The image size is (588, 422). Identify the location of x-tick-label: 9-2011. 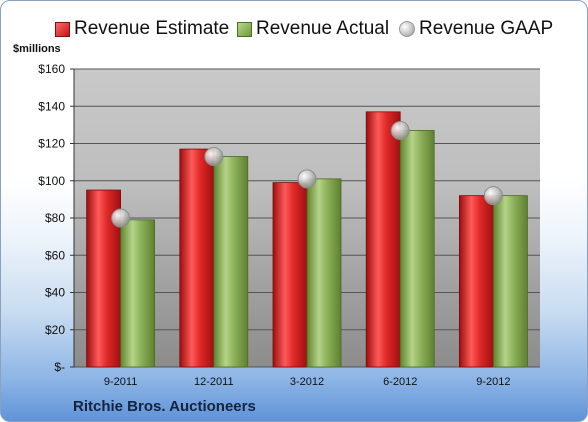
(120, 382).